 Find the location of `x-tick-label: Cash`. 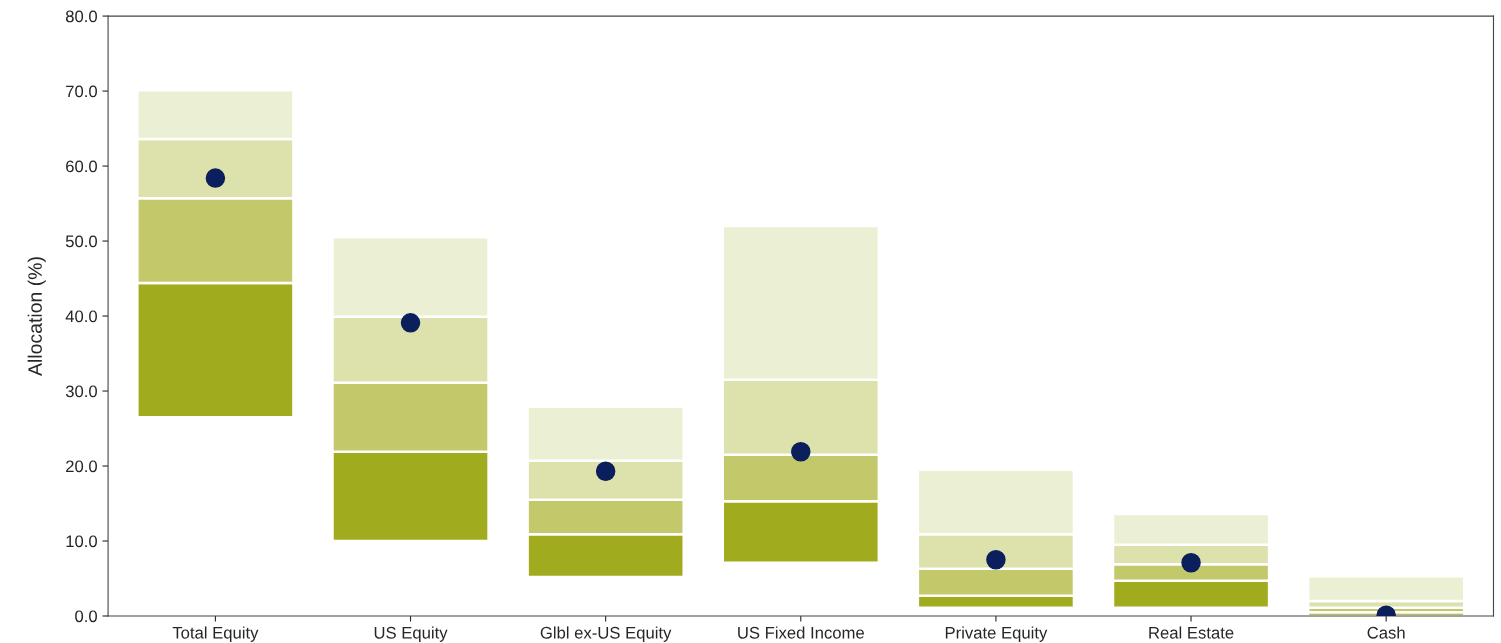

x-tick-label: Cash is located at coordinates (1386, 632).